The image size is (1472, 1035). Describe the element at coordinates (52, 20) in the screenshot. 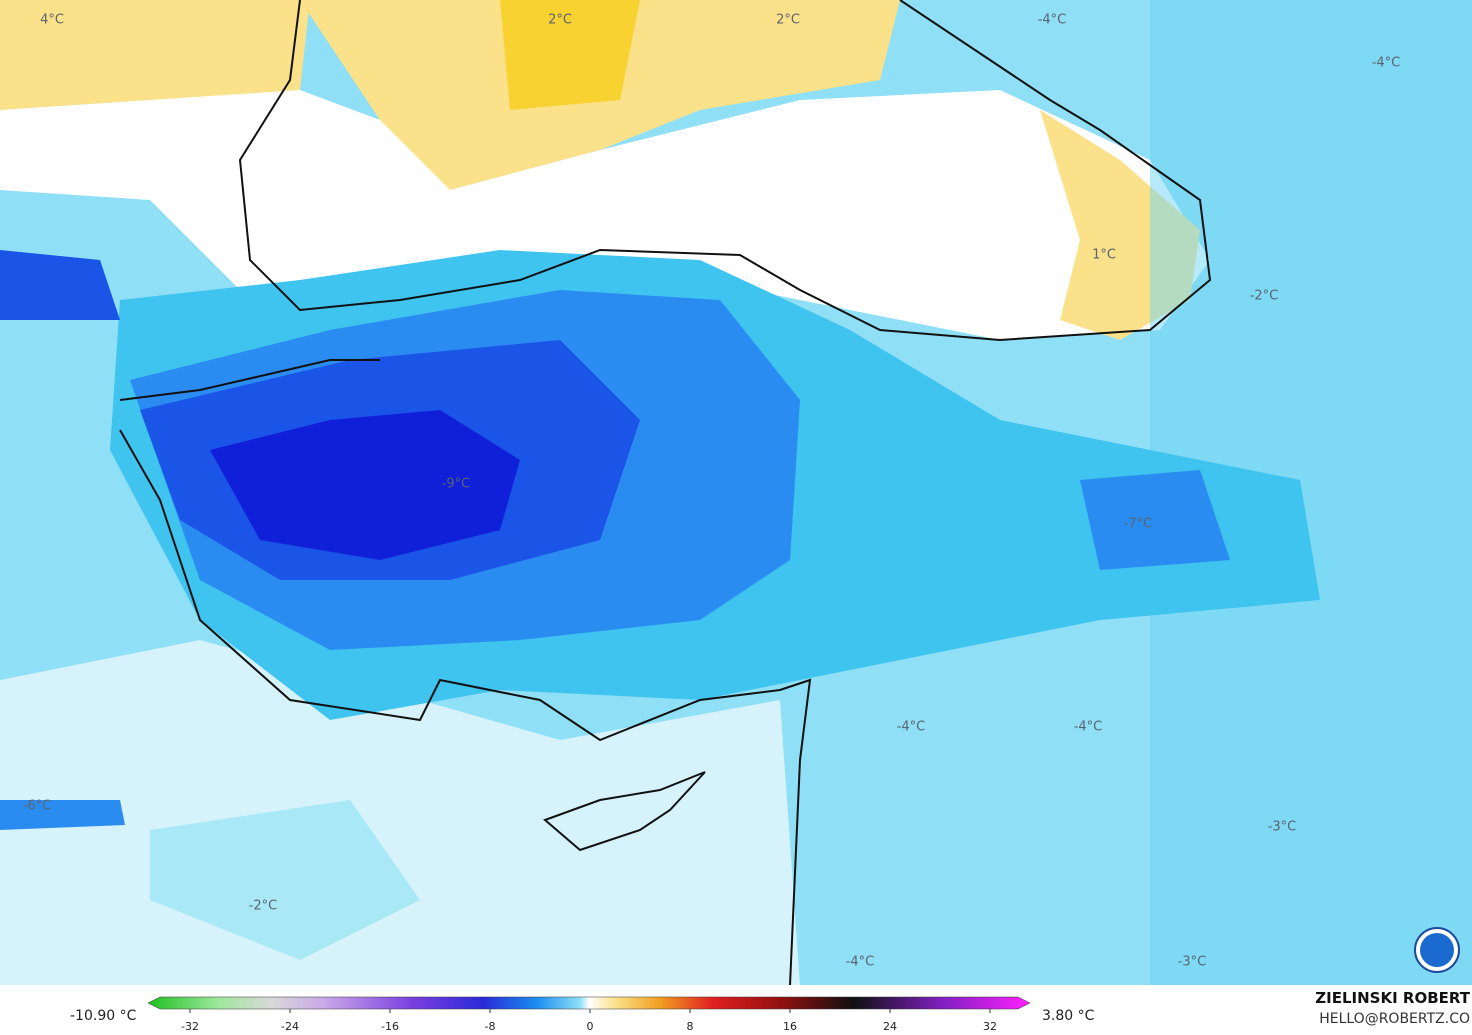

I see `temp-label: 4°C` at that location.